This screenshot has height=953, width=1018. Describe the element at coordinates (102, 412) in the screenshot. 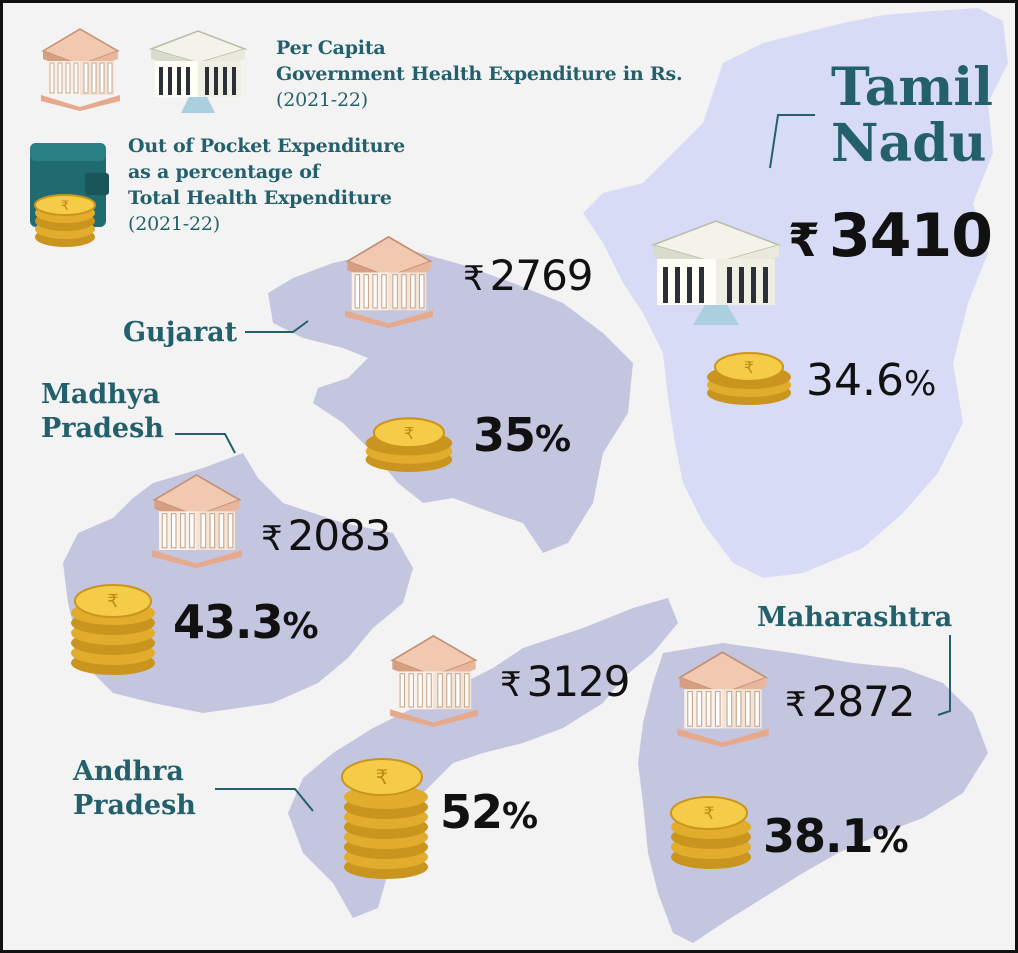

I see `madhya-pradesh-label: Madhya Pradesh` at that location.